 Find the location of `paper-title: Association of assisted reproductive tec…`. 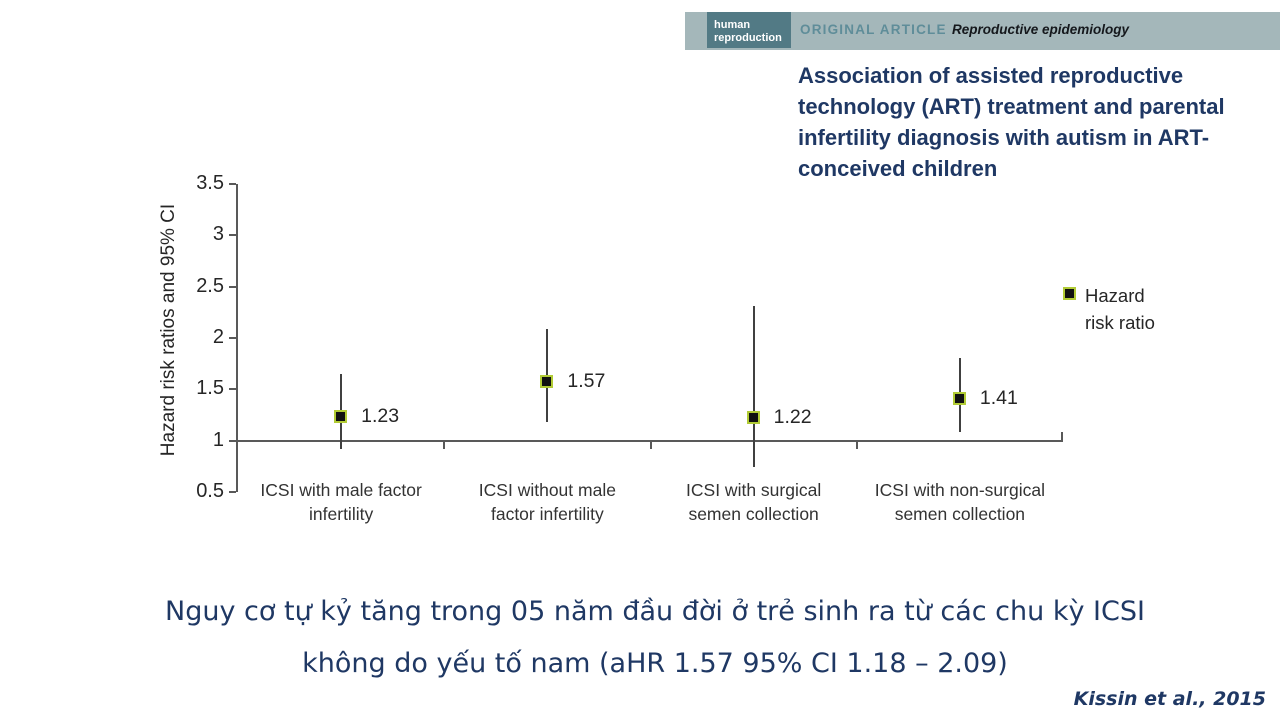

paper-title: Association of assisted reproductive tec… is located at coordinates (1011, 122).